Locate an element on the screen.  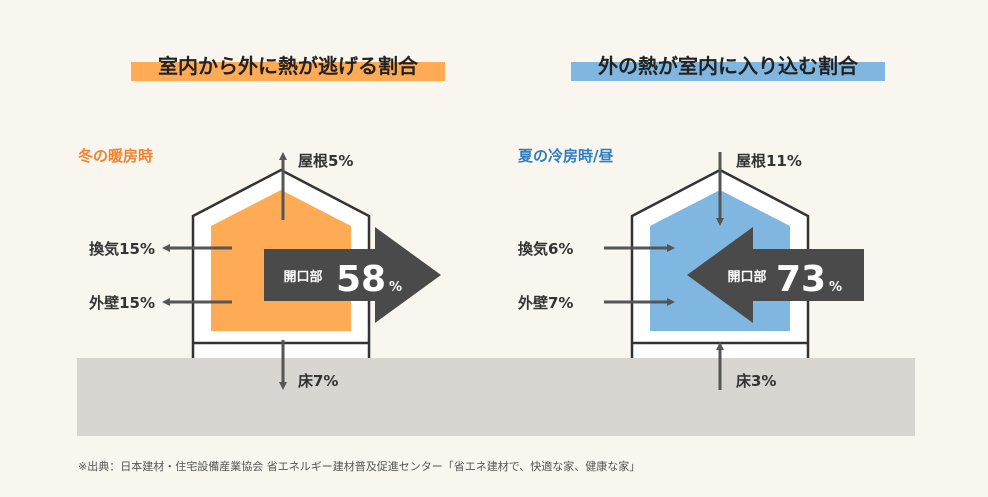
summer-opening-arrow is located at coordinates (775, 275).